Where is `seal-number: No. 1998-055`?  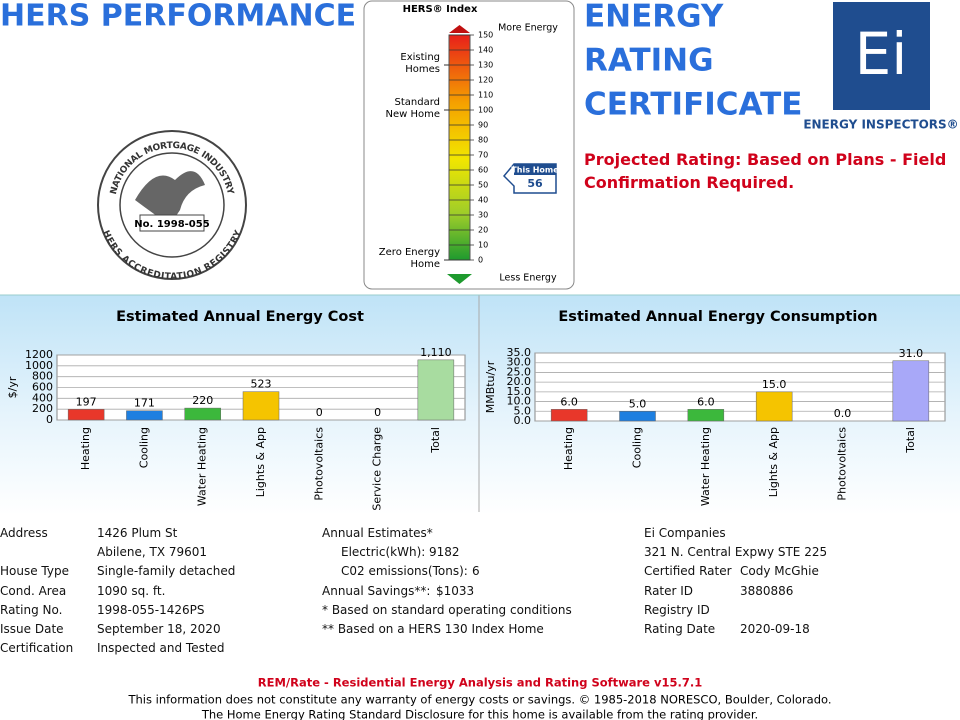
seal-number: No. 1998-055 is located at coordinates (171, 224).